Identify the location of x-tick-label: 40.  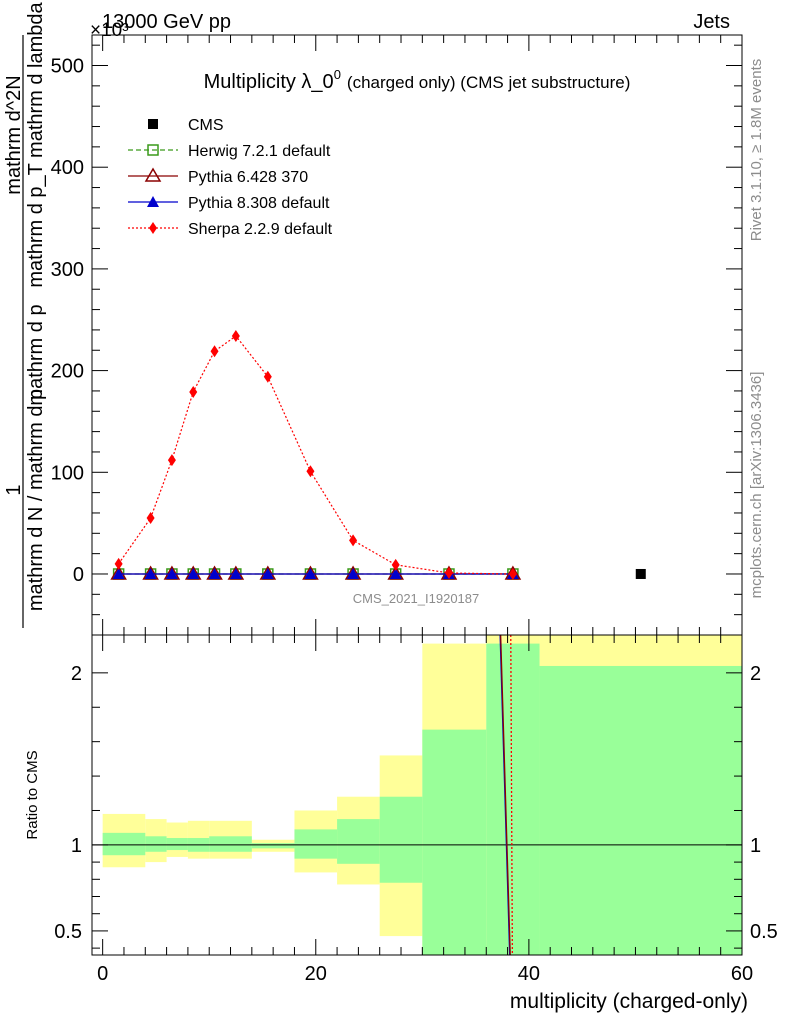
(529, 974).